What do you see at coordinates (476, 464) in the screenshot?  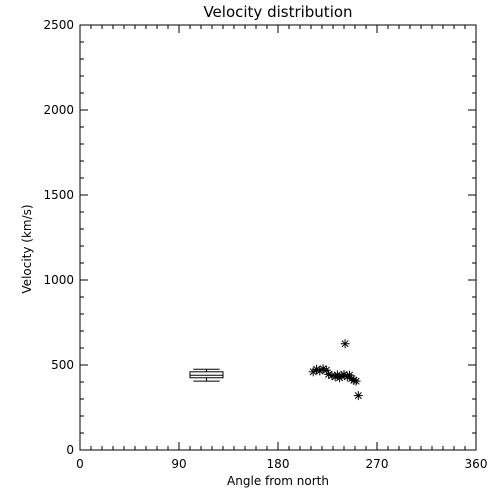 I see `x-tick-label: 360` at bounding box center [476, 464].